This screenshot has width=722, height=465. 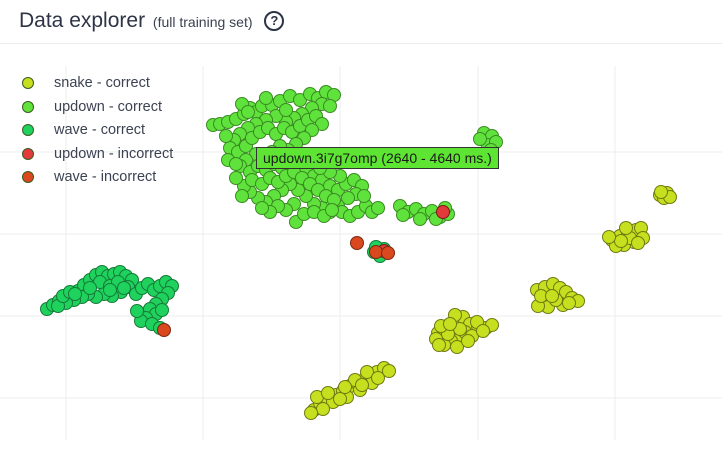 What do you see at coordinates (102, 83) in the screenshot?
I see `legend-label: snake - correct` at bounding box center [102, 83].